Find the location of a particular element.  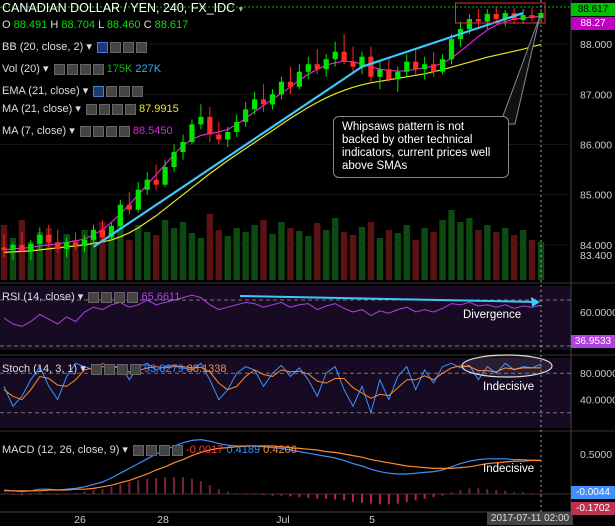

symbol-title: CANADIAN DOLLAR / YEN, 240, FX_IDC ▾ is located at coordinates (122, 8).